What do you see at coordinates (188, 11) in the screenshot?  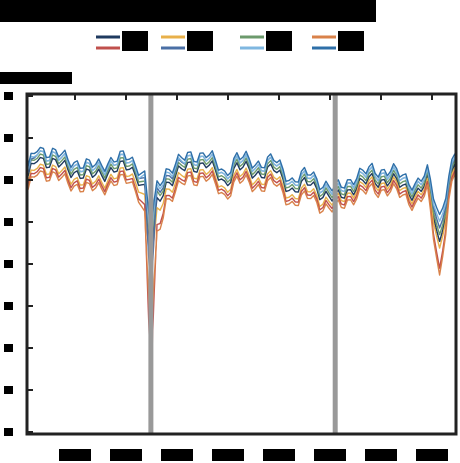 I see `title-redaction` at bounding box center [188, 11].